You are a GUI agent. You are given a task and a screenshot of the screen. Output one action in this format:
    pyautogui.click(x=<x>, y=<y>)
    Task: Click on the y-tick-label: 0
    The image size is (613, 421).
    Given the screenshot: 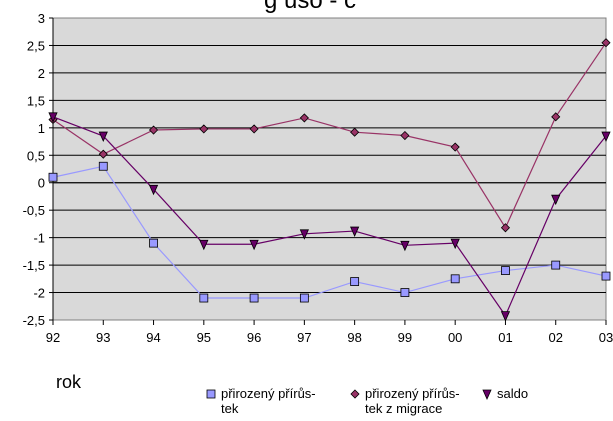 What is the action you would take?
    pyautogui.click(x=41, y=183)
    